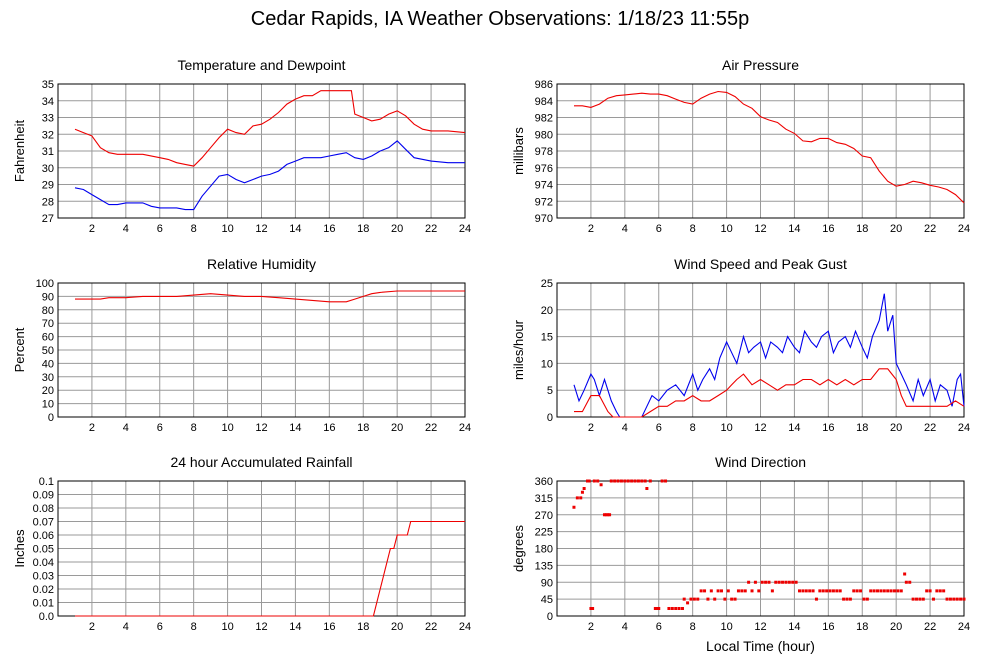 The image size is (1000, 660). What do you see at coordinates (92, 428) in the screenshot?
I see `x-tick-label: 2` at bounding box center [92, 428].